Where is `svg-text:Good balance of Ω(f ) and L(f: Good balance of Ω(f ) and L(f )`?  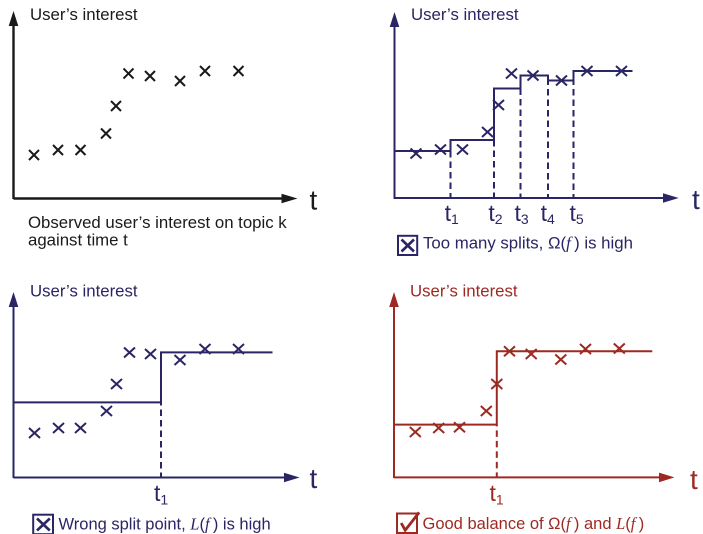 svg-text:Good balance of Ω(f ) and L(f: Good balance of Ω(f ) and L(f ) is located at coordinates (534, 523).